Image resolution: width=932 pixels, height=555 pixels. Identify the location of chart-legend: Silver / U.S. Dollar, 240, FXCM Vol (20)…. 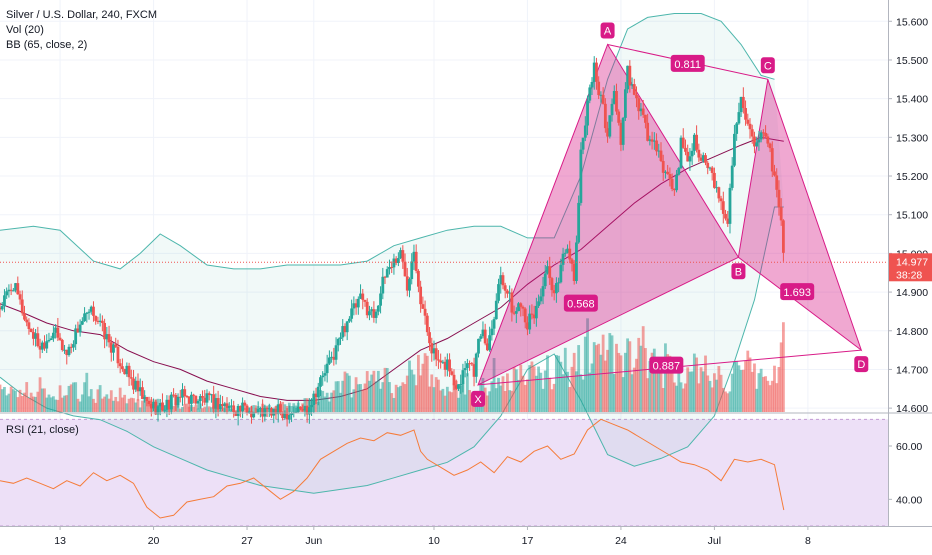
(81, 30).